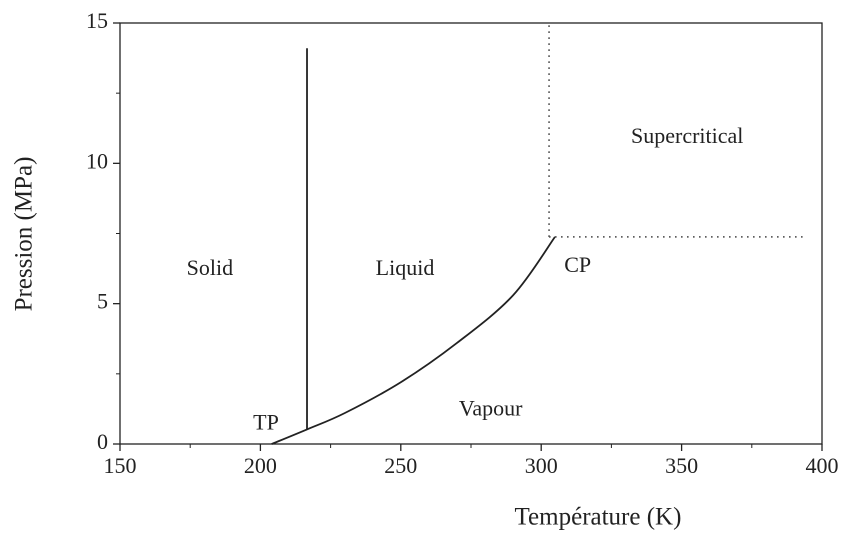 This screenshot has width=855, height=536. I want to click on y-tick-label: 0, so click(102, 441).